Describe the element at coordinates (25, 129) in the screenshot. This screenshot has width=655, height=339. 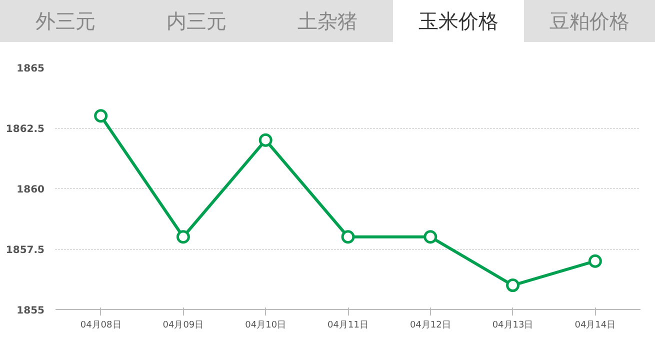
I see `y-tick-label: 1862.5` at that location.